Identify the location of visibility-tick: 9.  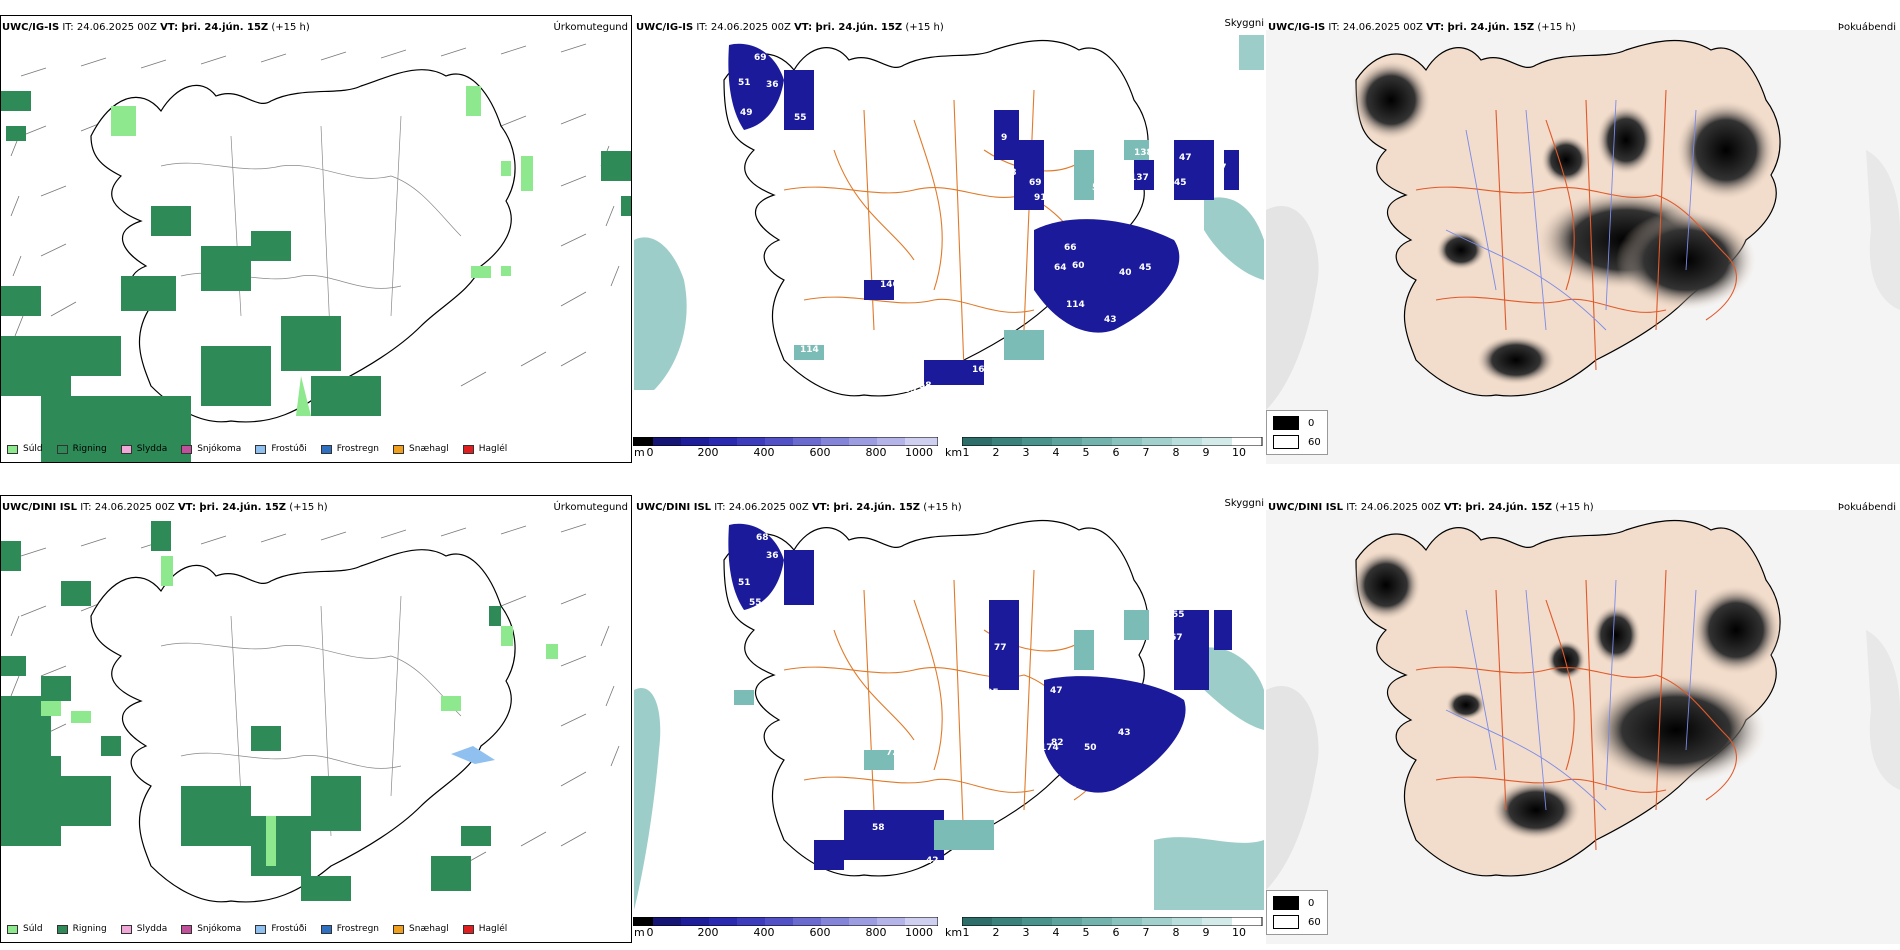
(1206, 452).